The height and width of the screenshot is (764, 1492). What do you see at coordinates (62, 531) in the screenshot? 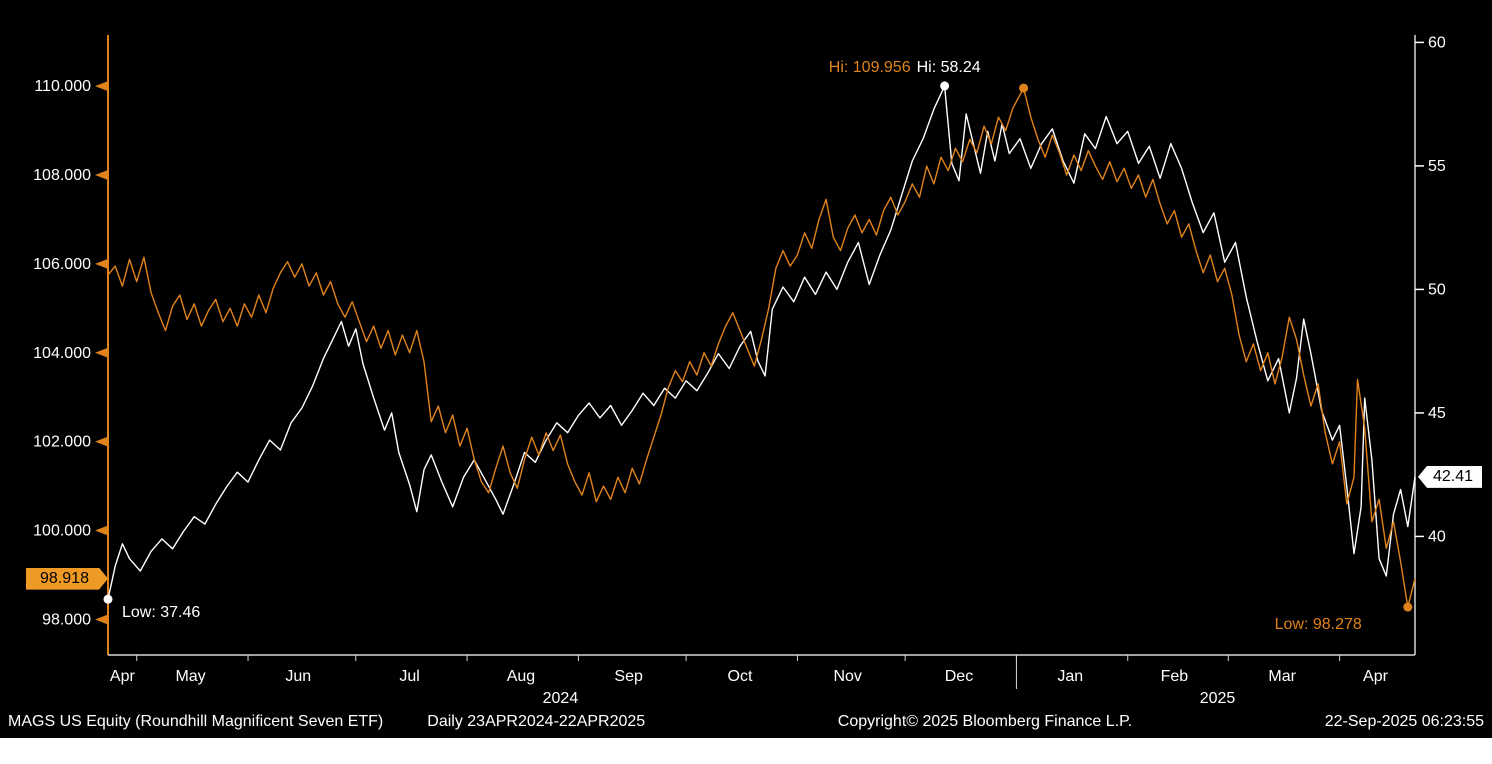
I see `svg-text: 100.000` at bounding box center [62, 531].